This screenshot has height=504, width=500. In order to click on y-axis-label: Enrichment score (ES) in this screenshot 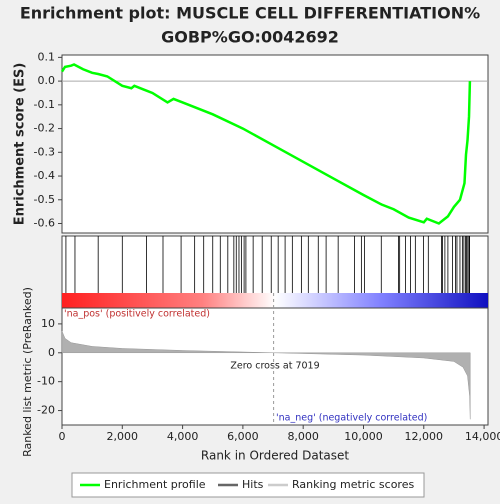, I will do `click(20, 144)`.